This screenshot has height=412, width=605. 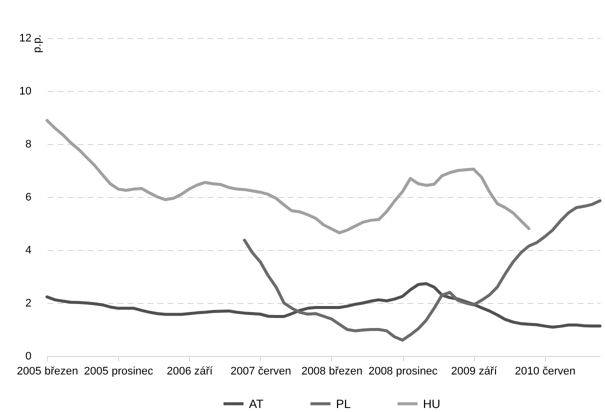 What do you see at coordinates (261, 372) in the screenshot?
I see `x-tick-label: 2007 červen` at bounding box center [261, 372].